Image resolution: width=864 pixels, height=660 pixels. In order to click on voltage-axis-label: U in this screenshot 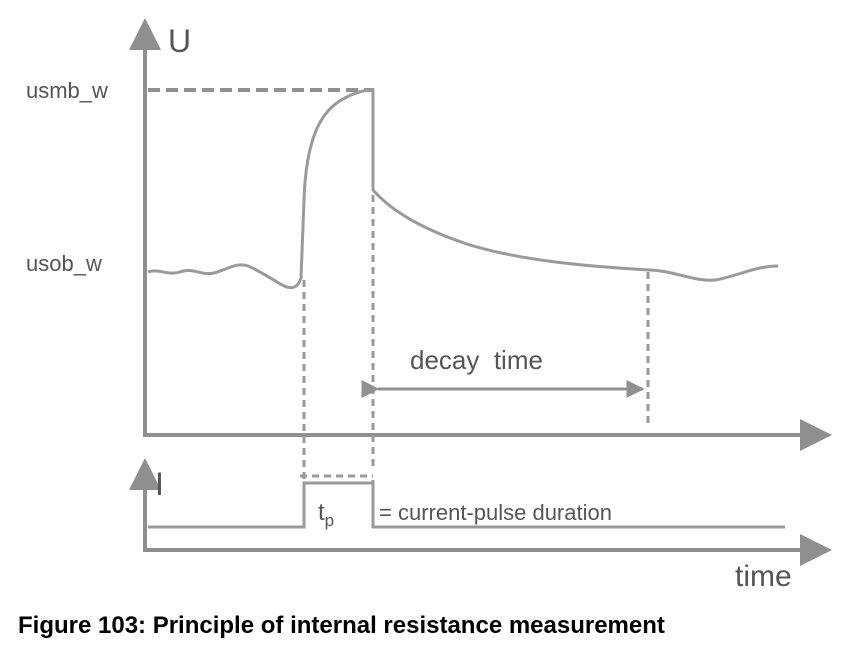, I will do `click(179, 41)`.